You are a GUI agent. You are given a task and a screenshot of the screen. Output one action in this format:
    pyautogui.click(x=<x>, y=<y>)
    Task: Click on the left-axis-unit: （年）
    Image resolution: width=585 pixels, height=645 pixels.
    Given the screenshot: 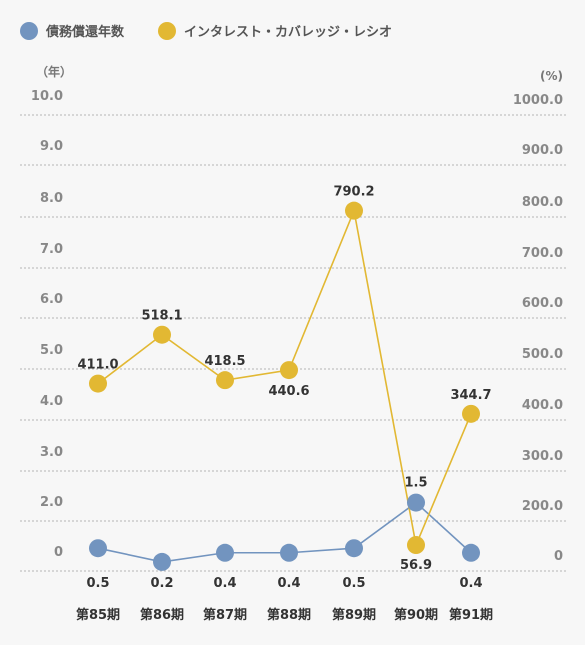 What is the action you would take?
    pyautogui.click(x=54, y=71)
    